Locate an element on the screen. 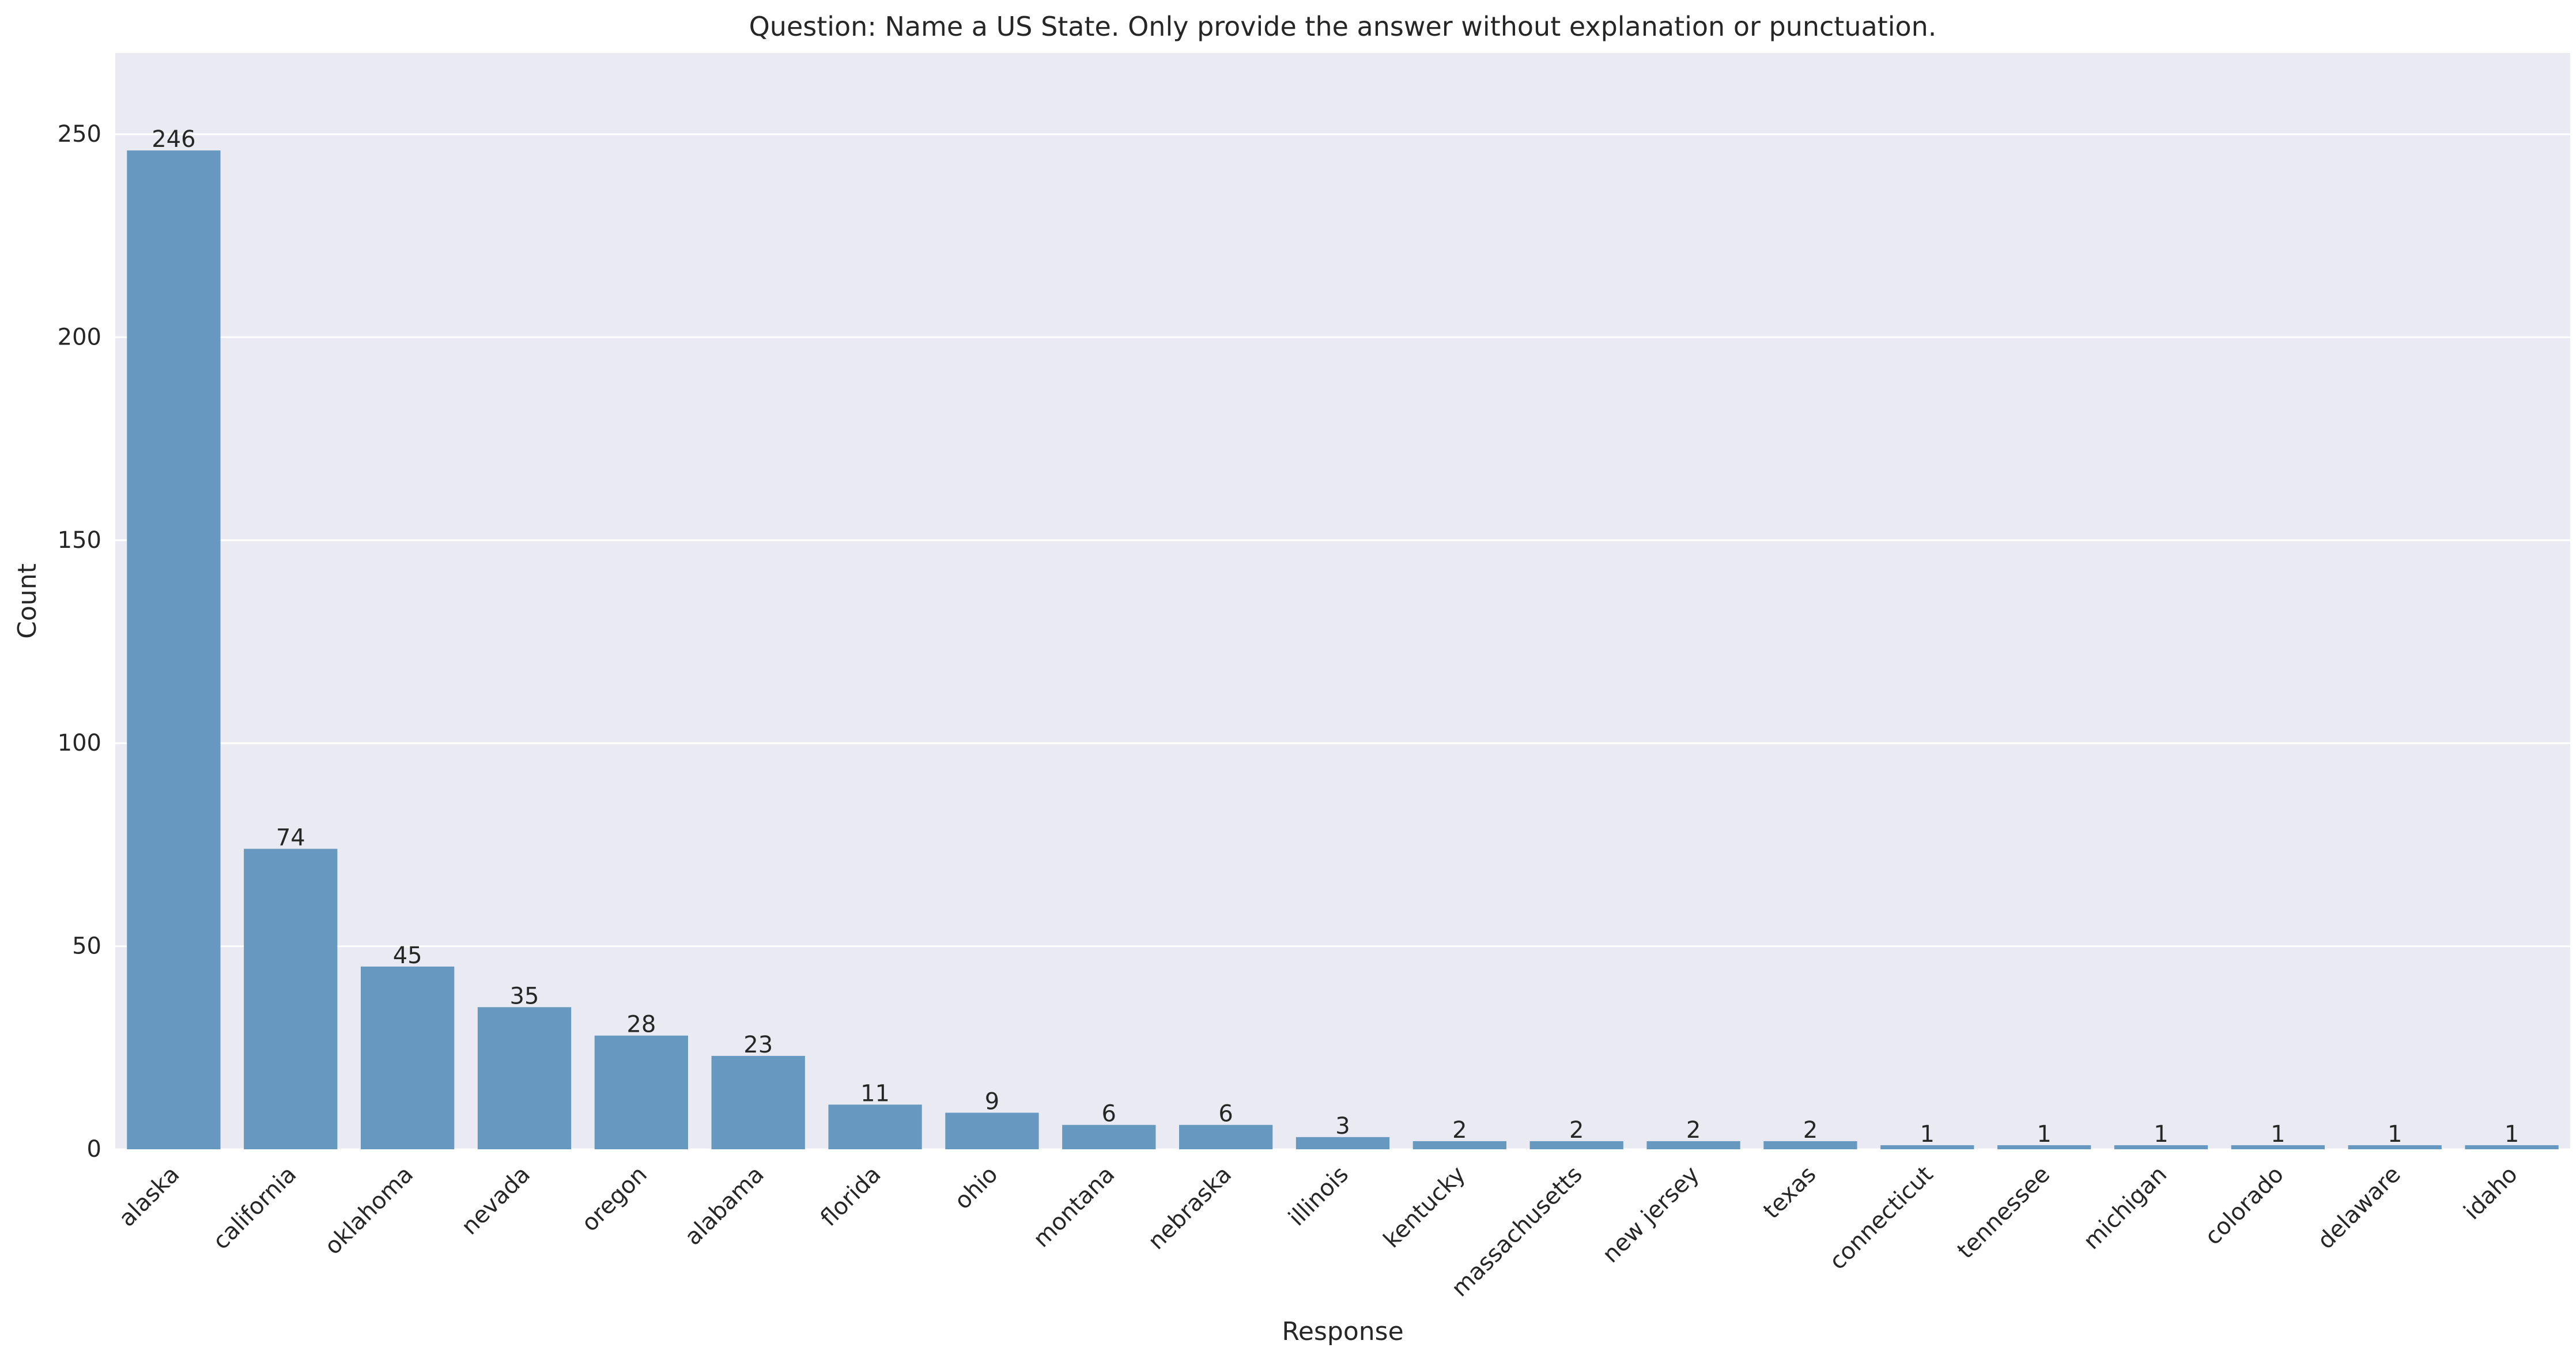 The image size is (2576, 1363). x-tick-label: idaho is located at coordinates (2491, 1193).